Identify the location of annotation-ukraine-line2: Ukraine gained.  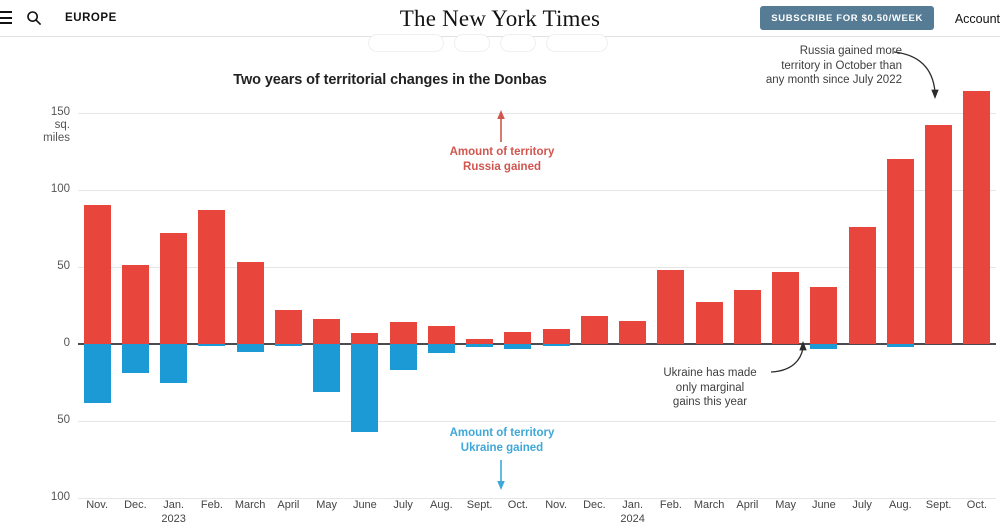
(502, 447).